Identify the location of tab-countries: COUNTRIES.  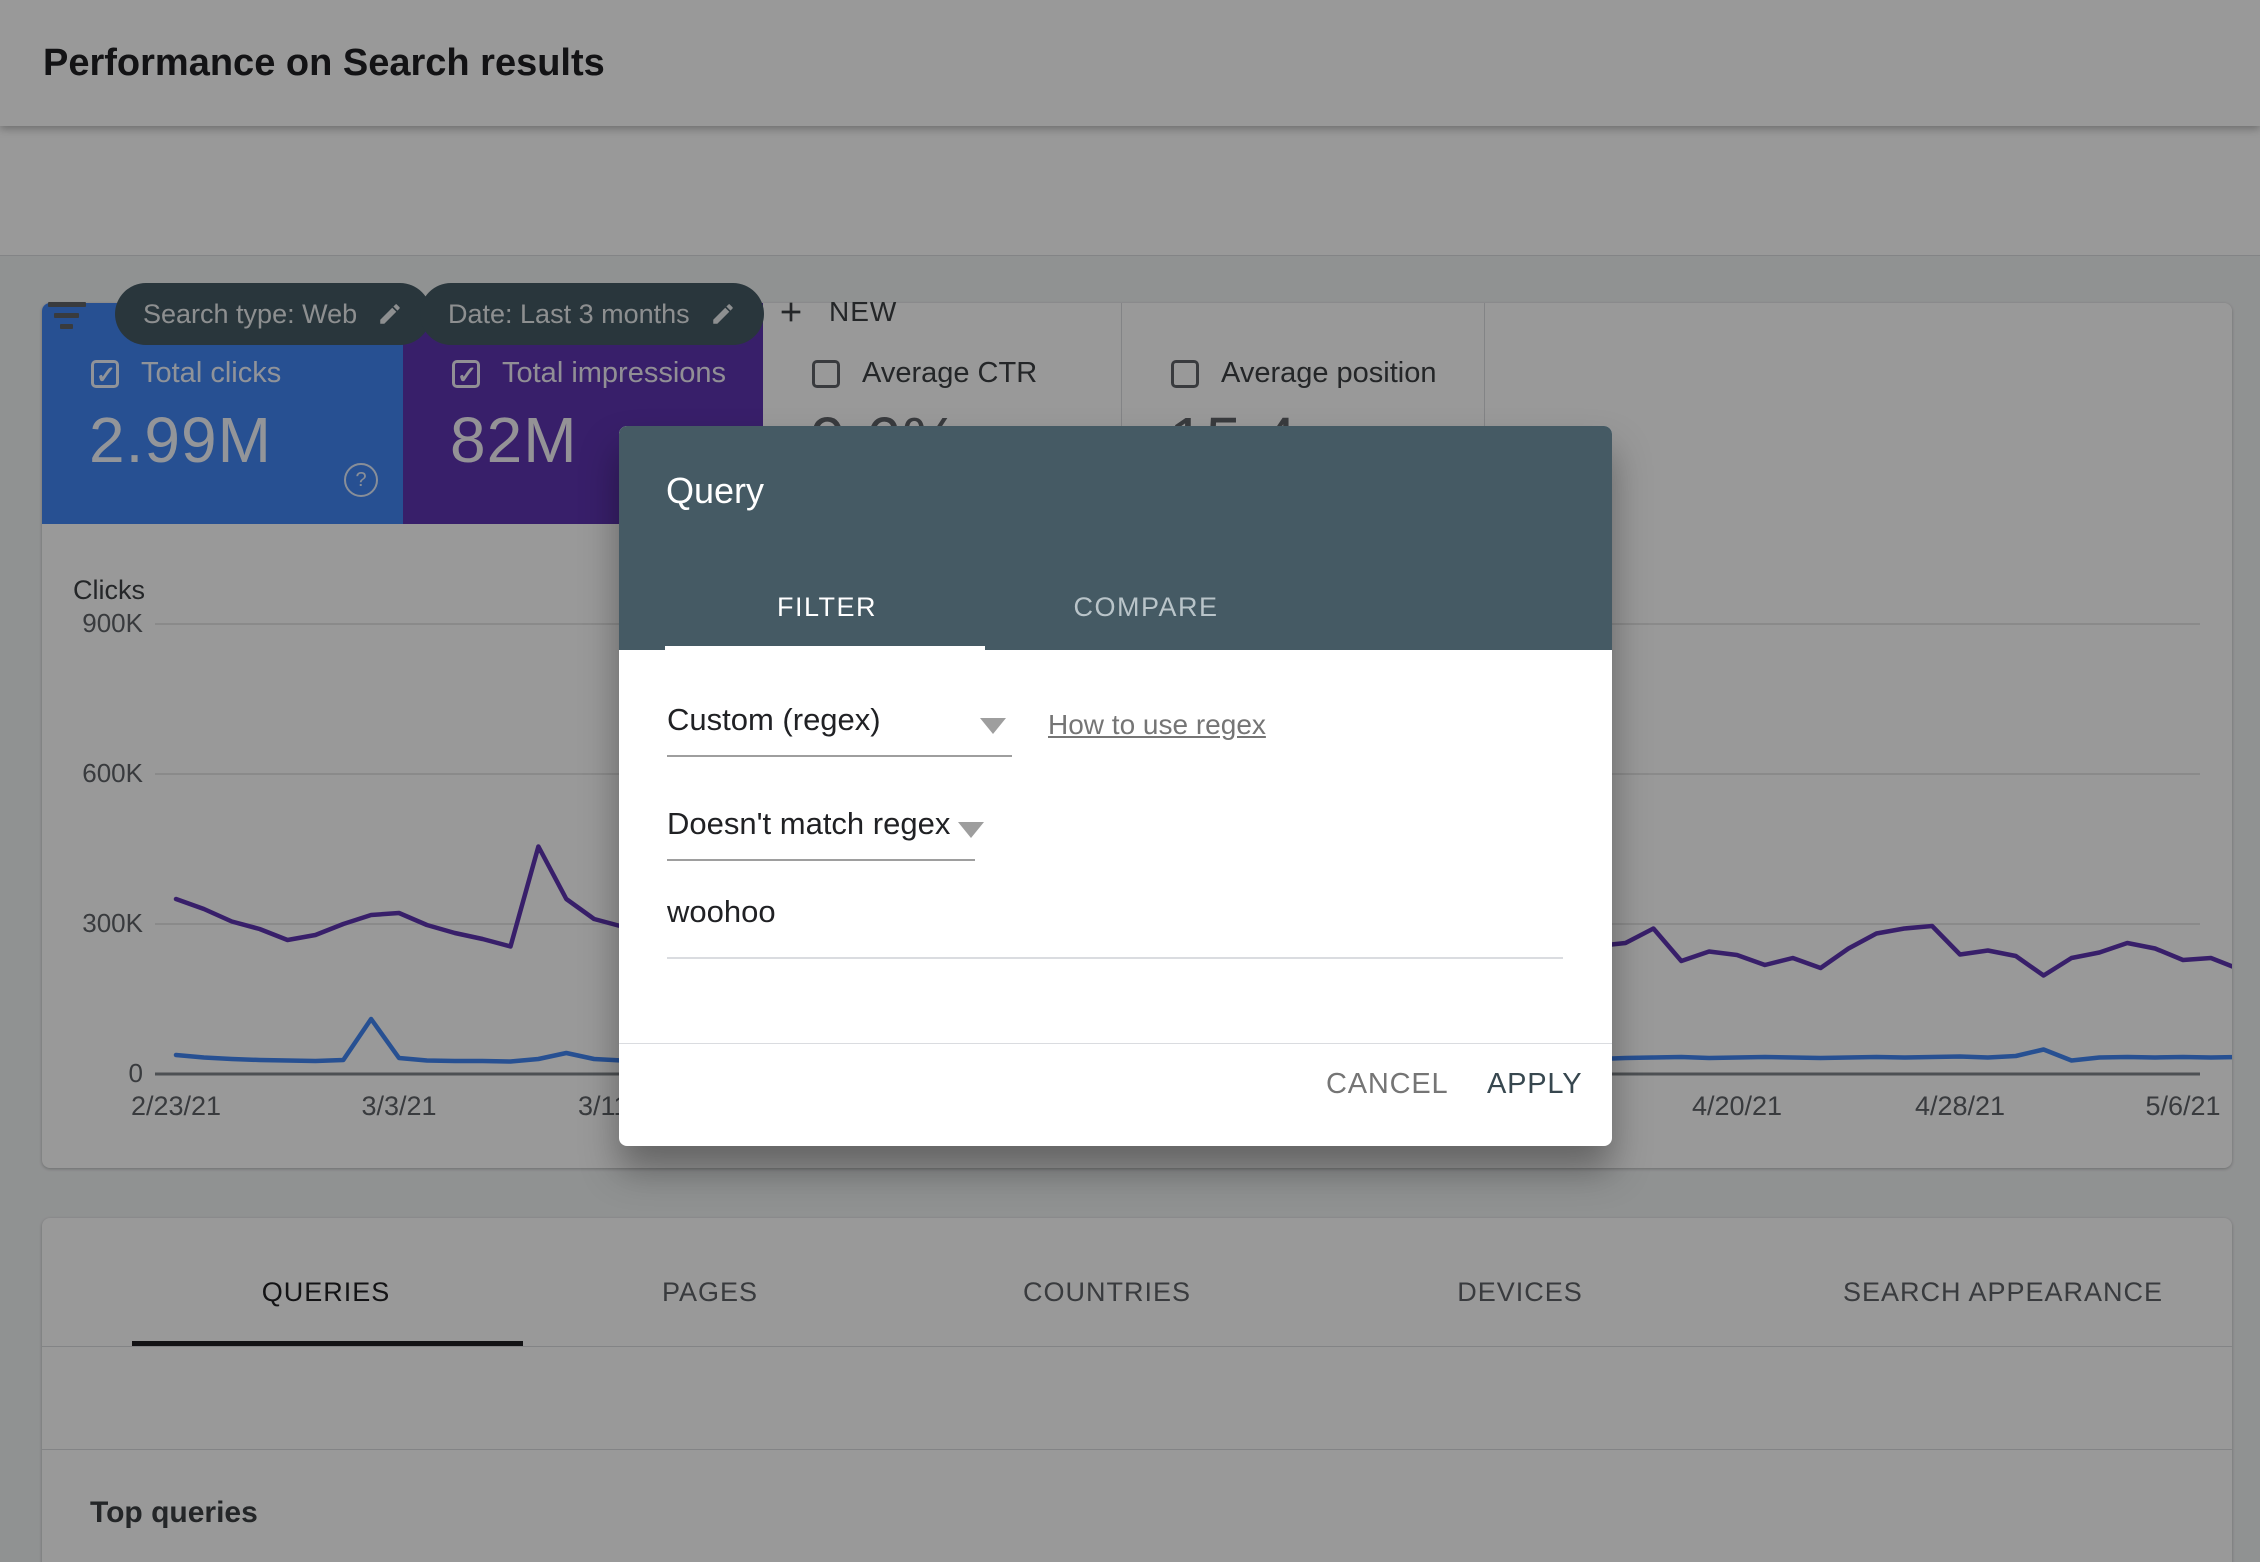
(1107, 1292).